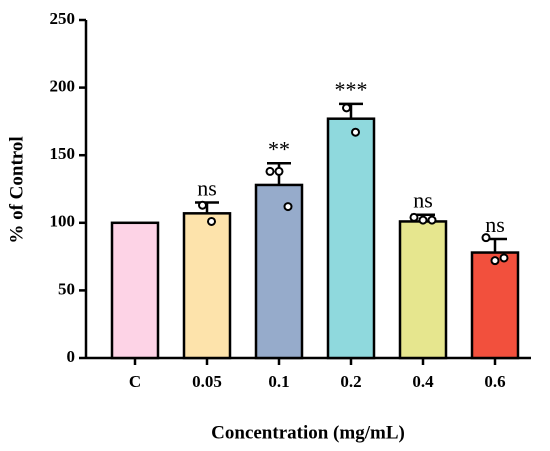  Describe the element at coordinates (63, 18) in the screenshot. I see `y-tick-label: 250` at that location.